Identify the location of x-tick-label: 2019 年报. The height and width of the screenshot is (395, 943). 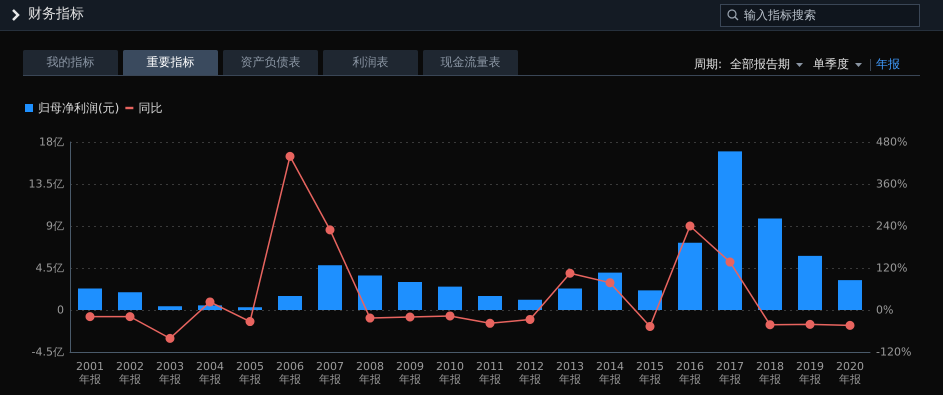
(810, 373).